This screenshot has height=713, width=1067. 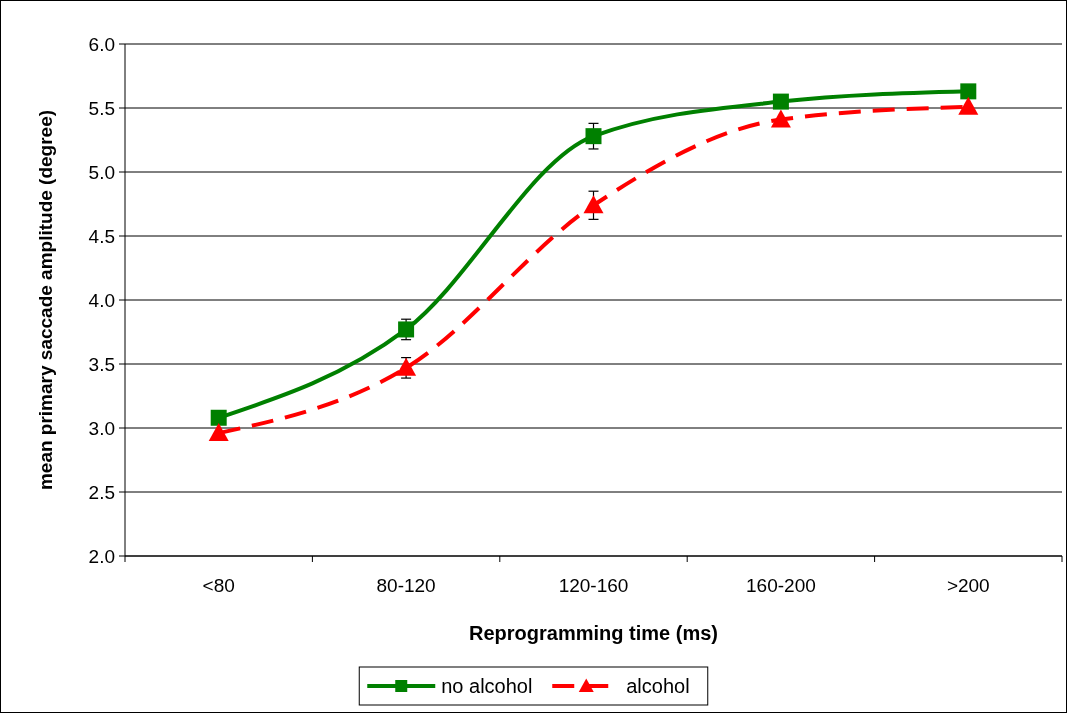 I want to click on y-tick-label: 5.5, so click(x=101, y=108).